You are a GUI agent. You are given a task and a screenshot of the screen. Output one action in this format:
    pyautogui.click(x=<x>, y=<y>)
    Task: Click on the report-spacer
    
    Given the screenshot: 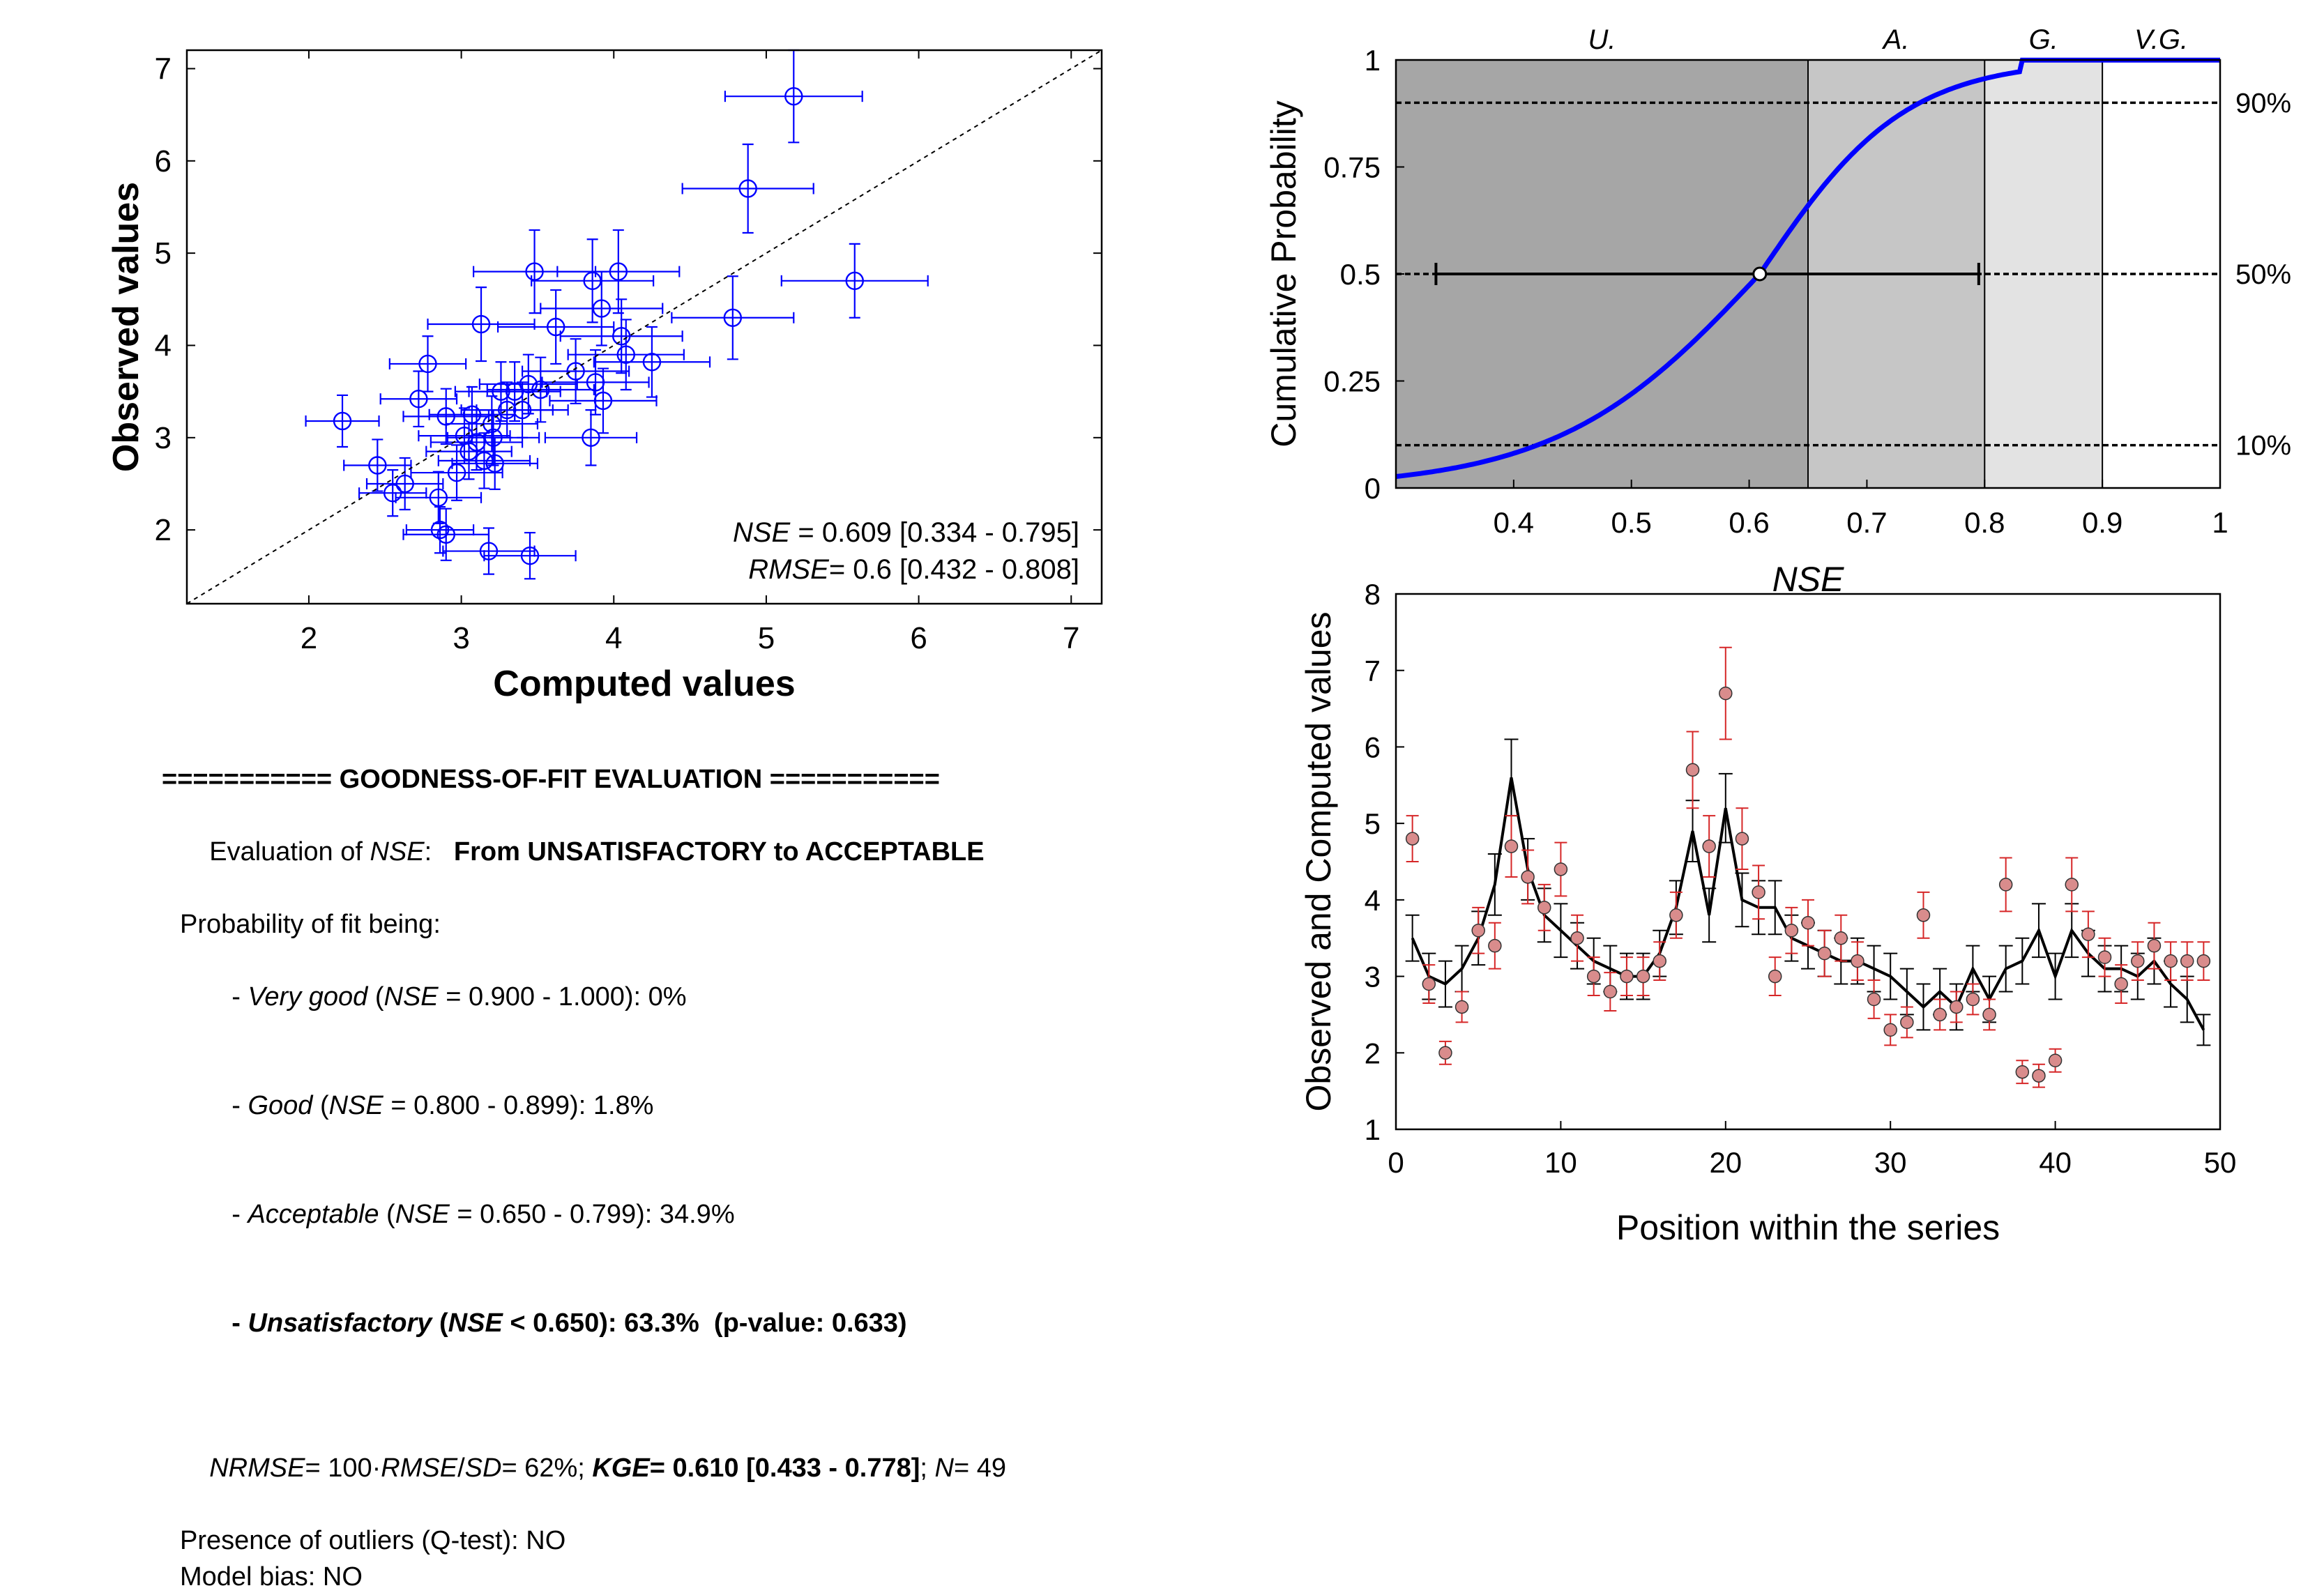 What is the action you would take?
    pyautogui.click(x=584, y=1396)
    